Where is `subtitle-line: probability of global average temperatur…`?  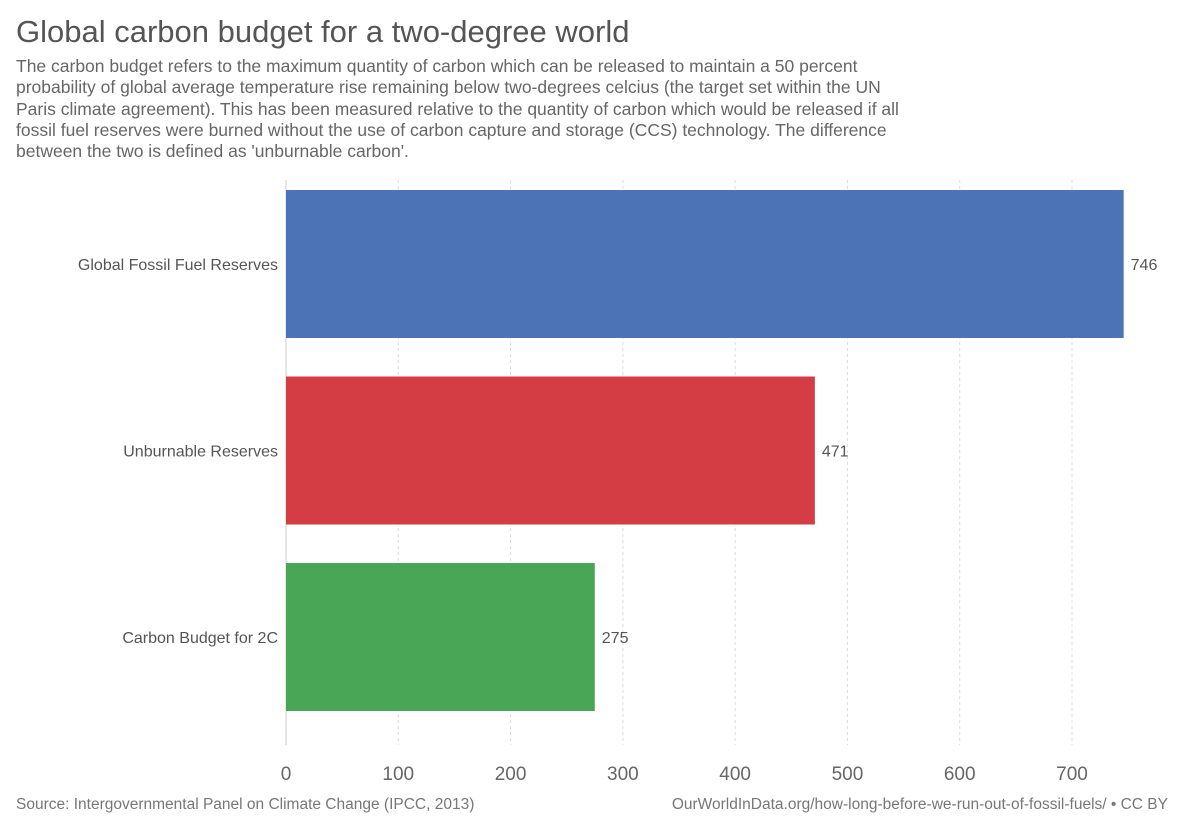
subtitle-line: probability of global average temperatur… is located at coordinates (448, 87).